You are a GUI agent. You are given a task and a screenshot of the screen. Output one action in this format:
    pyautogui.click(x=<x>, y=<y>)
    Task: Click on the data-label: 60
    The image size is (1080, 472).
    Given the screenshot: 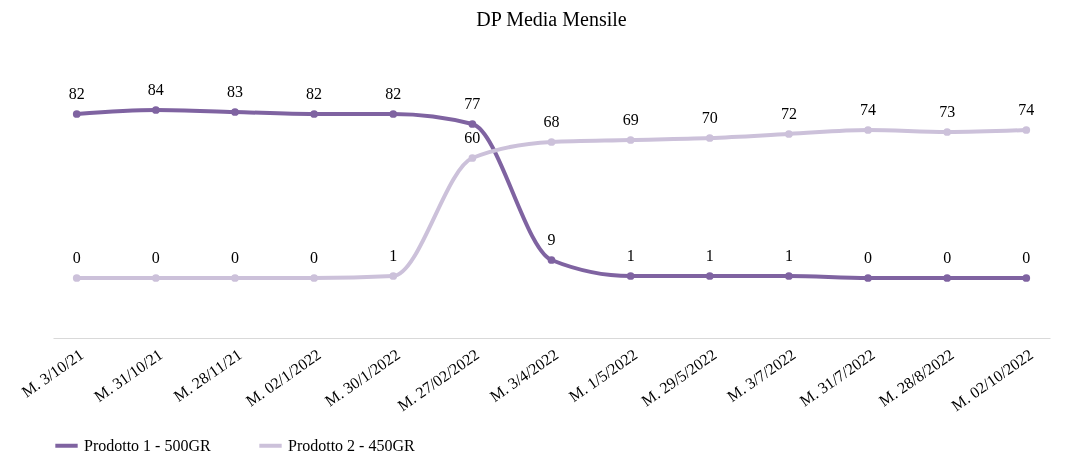 What is the action you would take?
    pyautogui.click(x=472, y=137)
    